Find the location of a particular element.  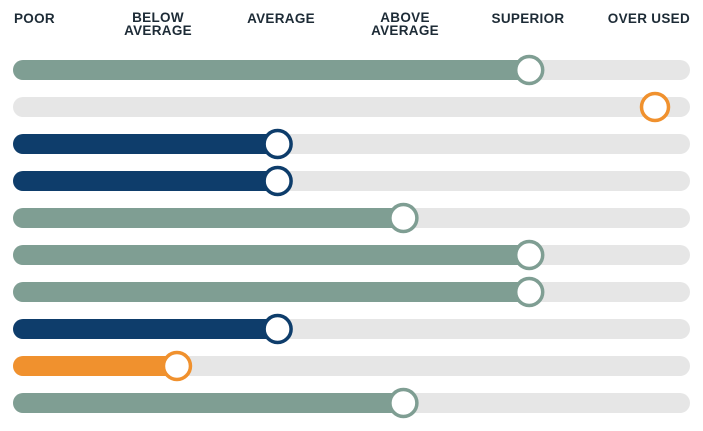

scale-label-superior: SUPERIOR is located at coordinates (528, 18).